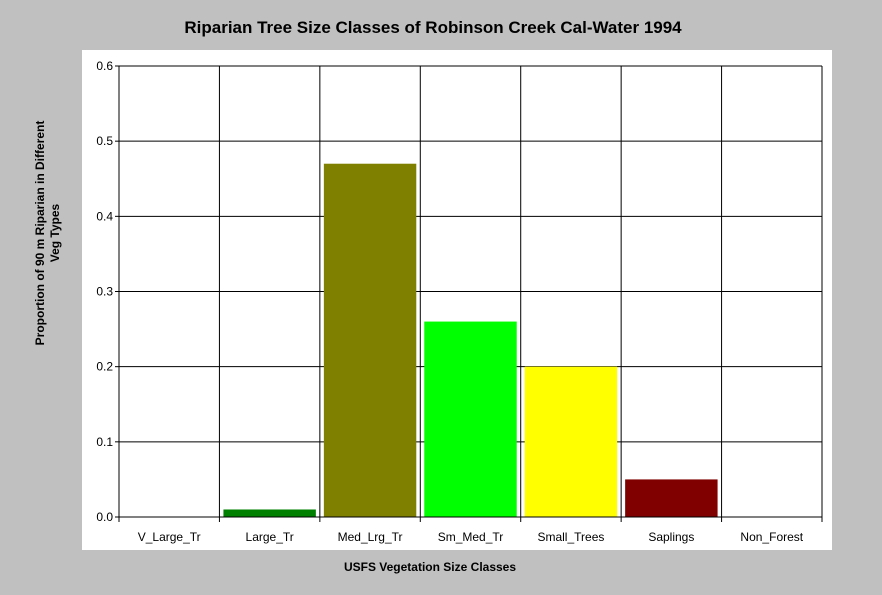  What do you see at coordinates (270, 537) in the screenshot?
I see `x-tick-label: Large_Tr` at bounding box center [270, 537].